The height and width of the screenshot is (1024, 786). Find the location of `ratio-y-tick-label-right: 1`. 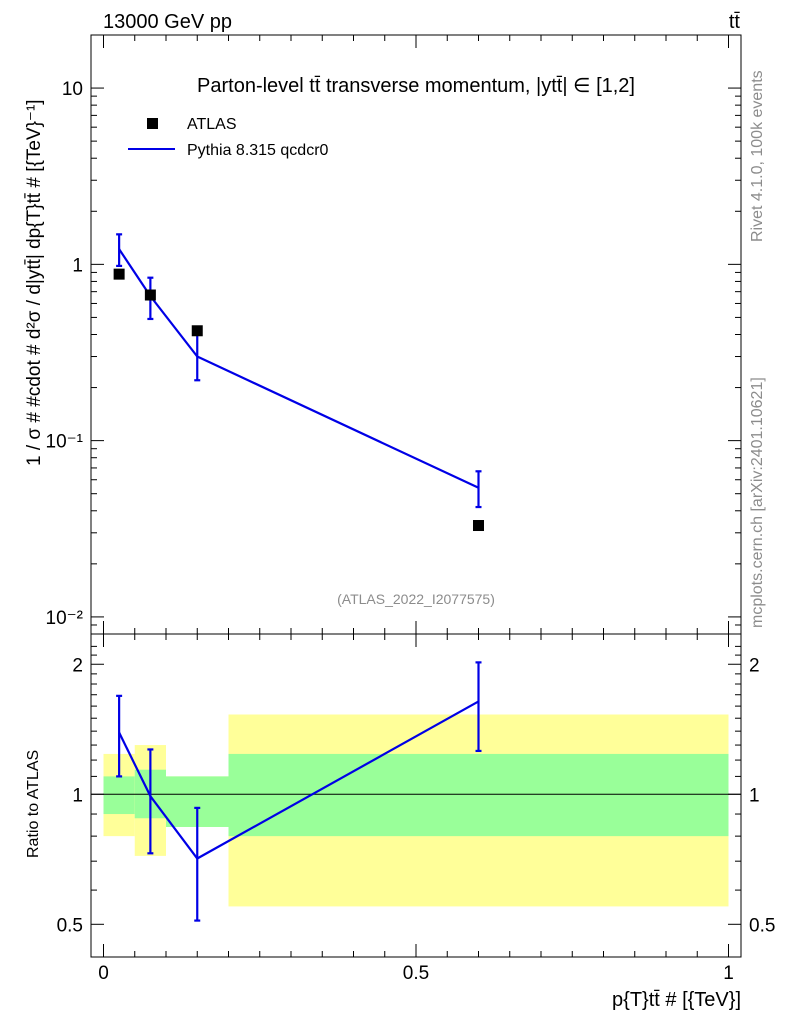

ratio-y-tick-label-right: 1 is located at coordinates (754, 795).